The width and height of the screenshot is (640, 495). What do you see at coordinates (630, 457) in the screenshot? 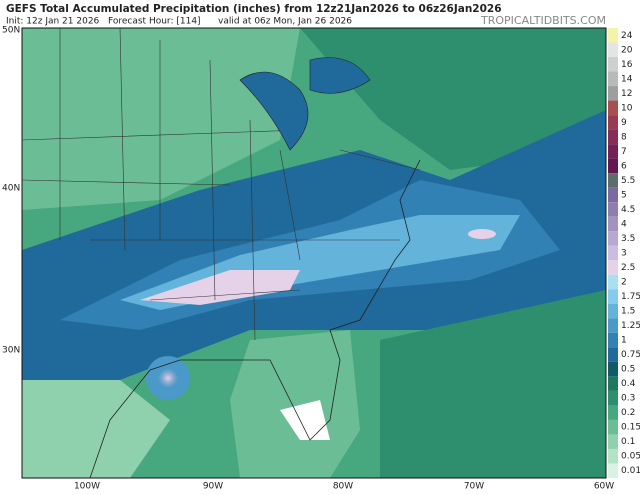
I see `legend-label: 0.05` at bounding box center [630, 457].